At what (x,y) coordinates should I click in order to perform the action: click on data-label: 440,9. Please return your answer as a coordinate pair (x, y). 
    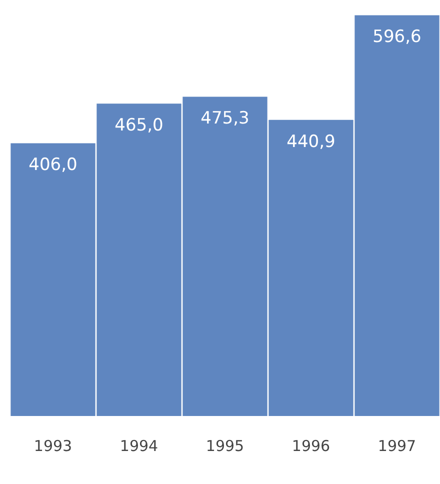
    Looking at the image, I should click on (311, 142).